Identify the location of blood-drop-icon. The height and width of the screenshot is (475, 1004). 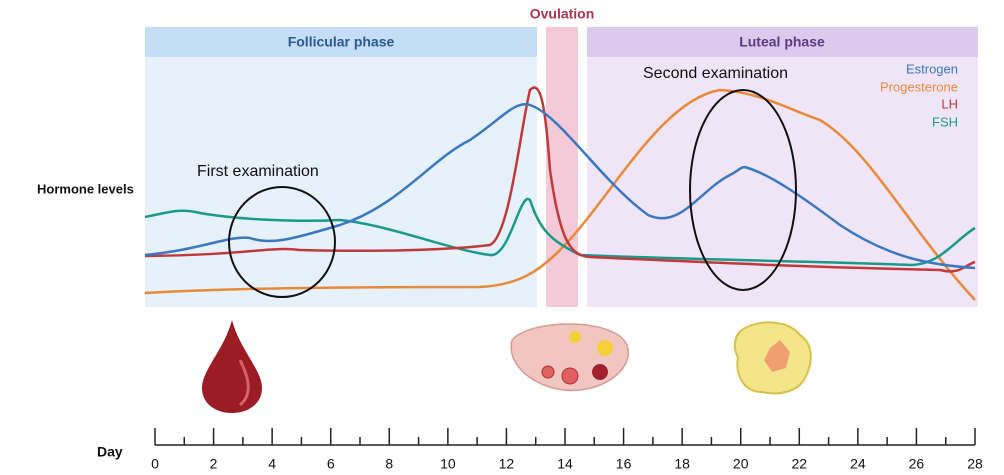
(232, 366).